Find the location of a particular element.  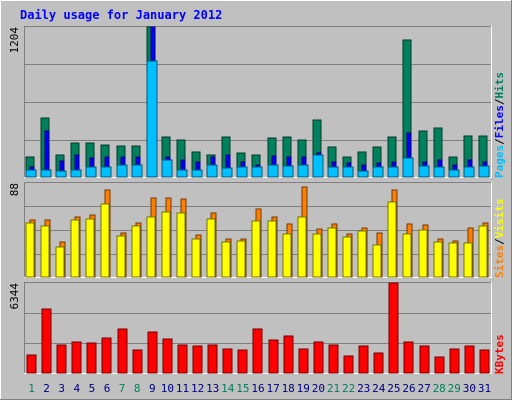

day-label-2: 2 is located at coordinates (46, 388).